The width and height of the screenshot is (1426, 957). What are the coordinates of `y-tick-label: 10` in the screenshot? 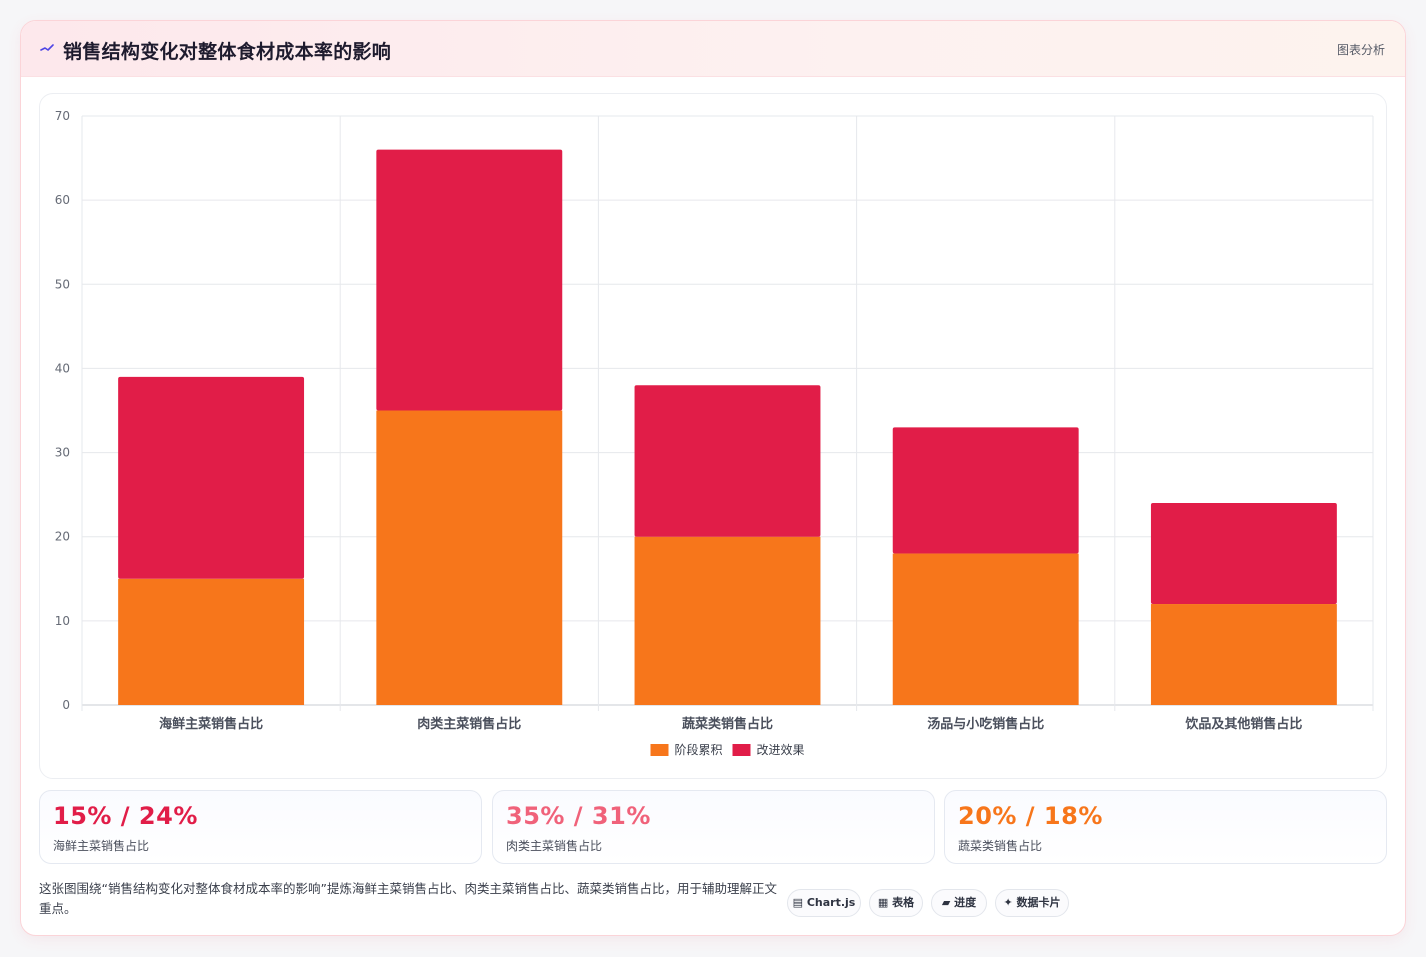 It's located at (62, 621).